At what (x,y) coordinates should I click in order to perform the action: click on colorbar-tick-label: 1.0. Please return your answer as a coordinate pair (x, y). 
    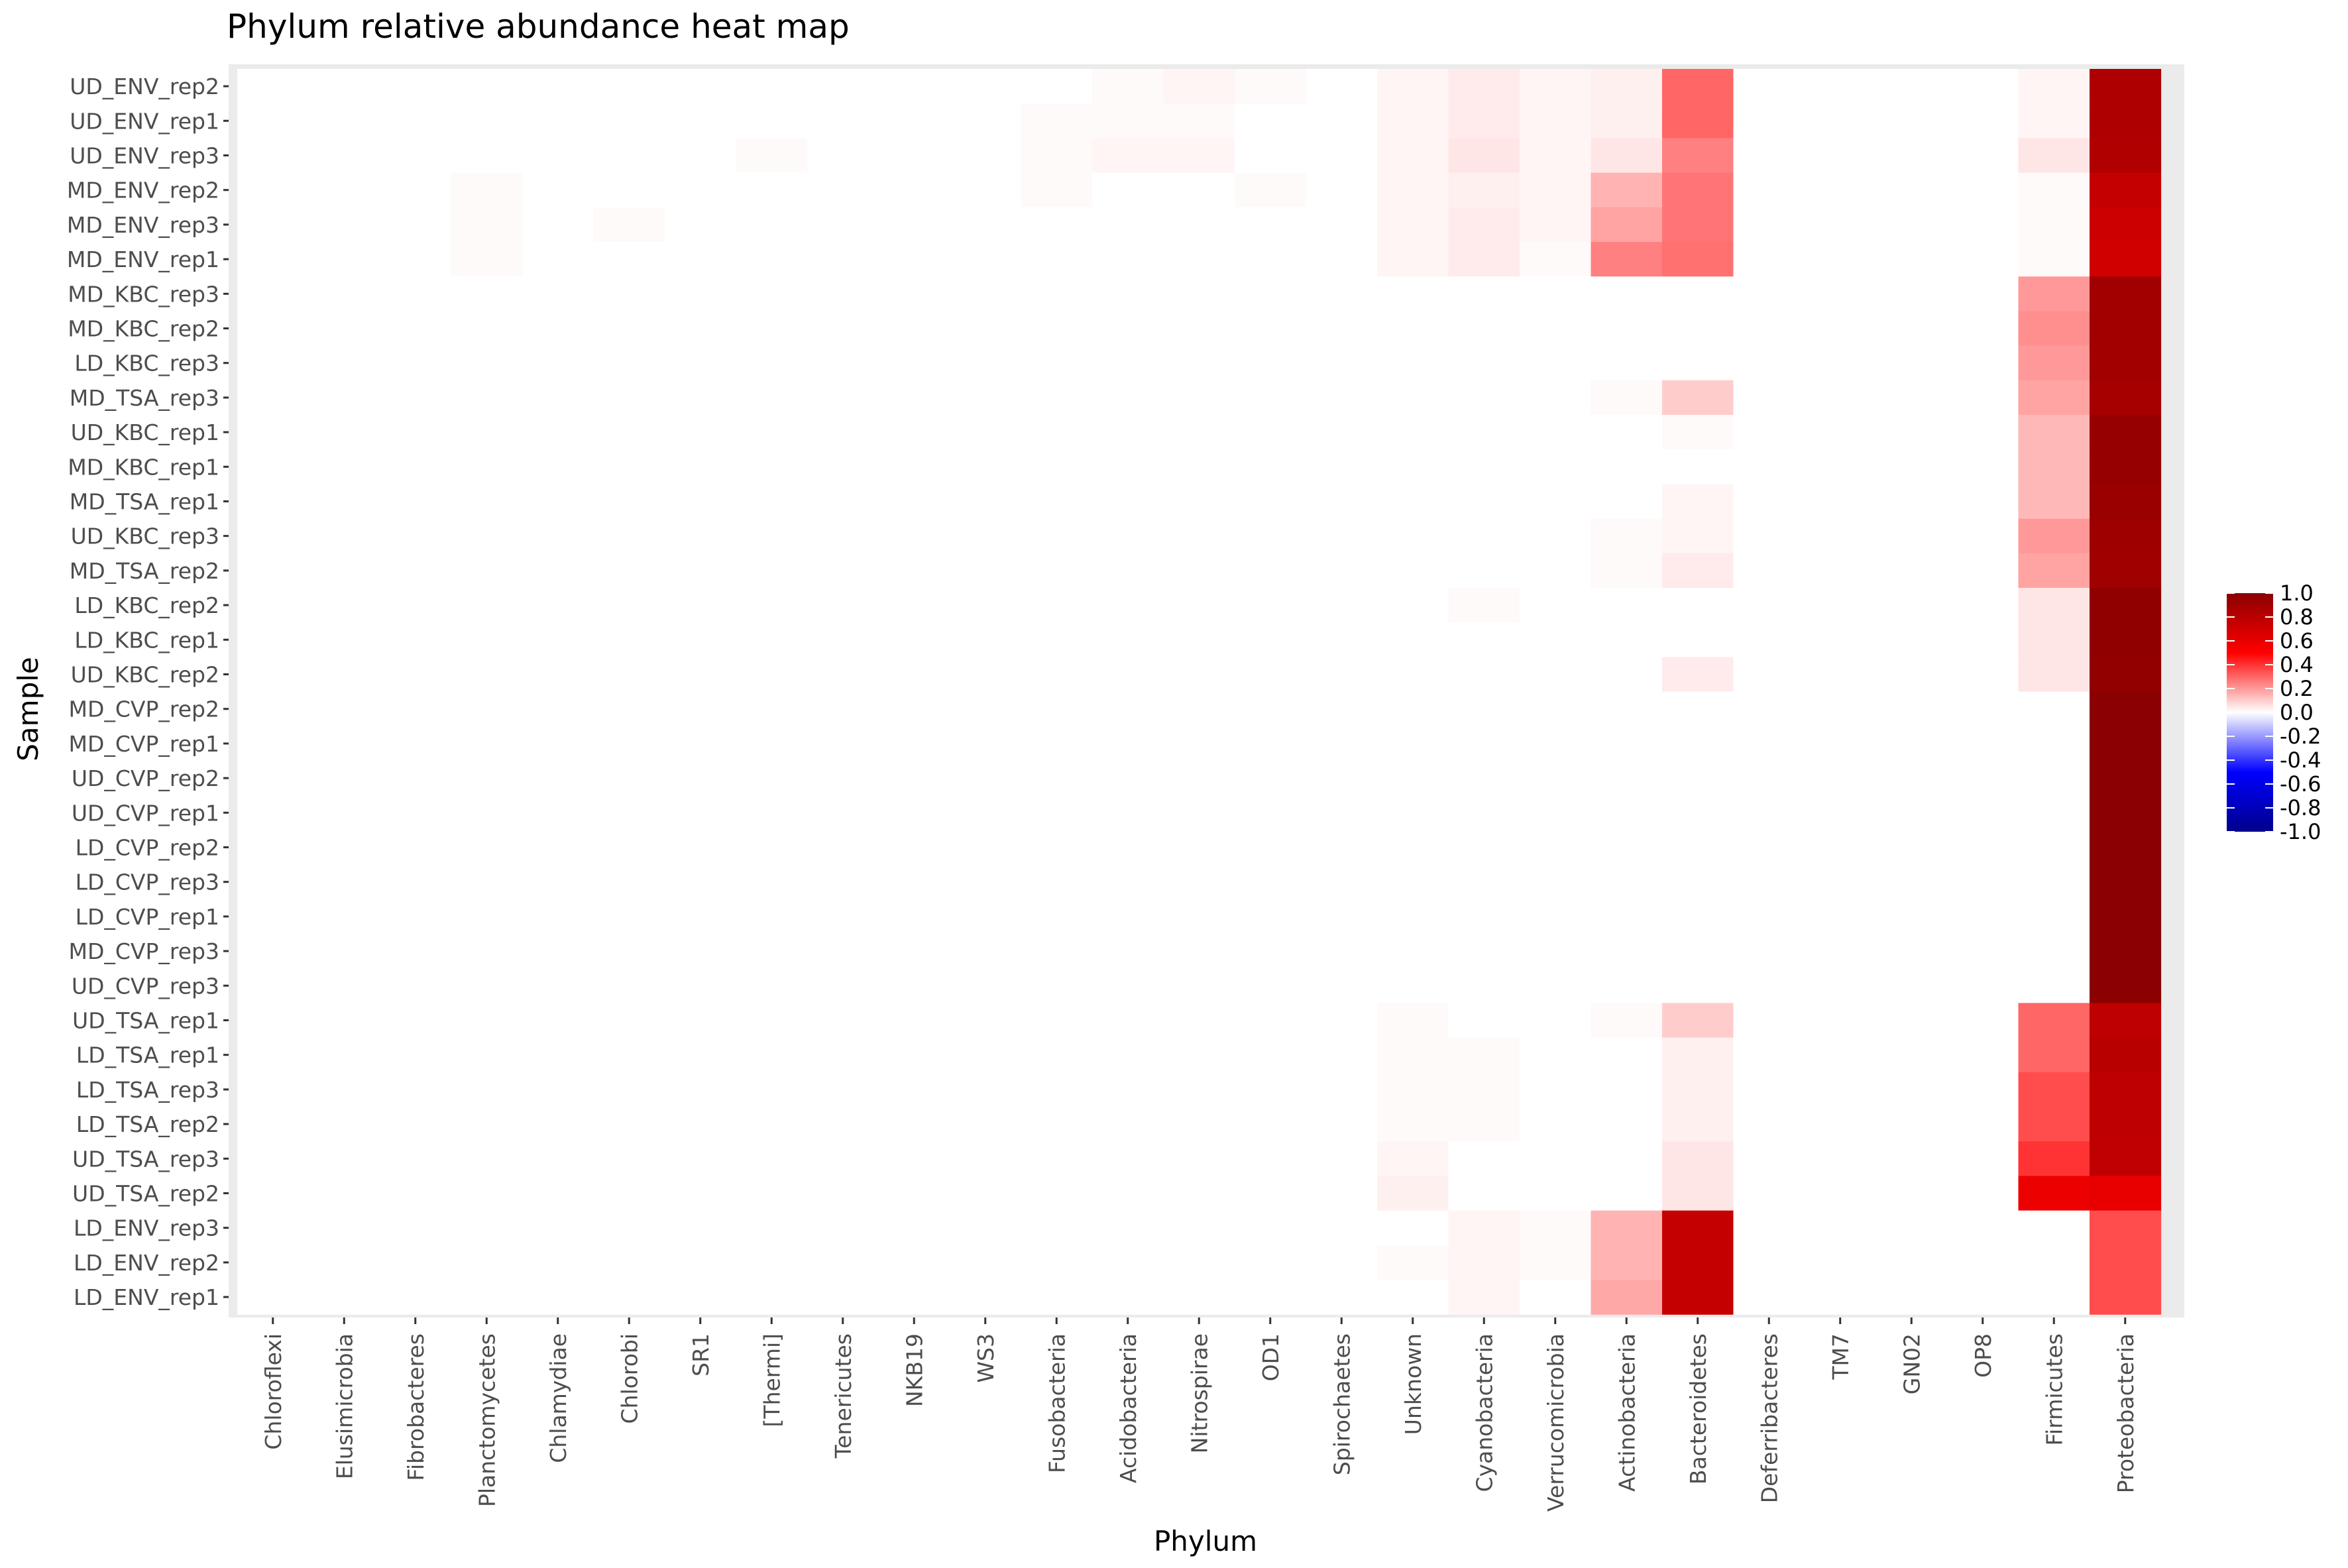
    Looking at the image, I should click on (2297, 593).